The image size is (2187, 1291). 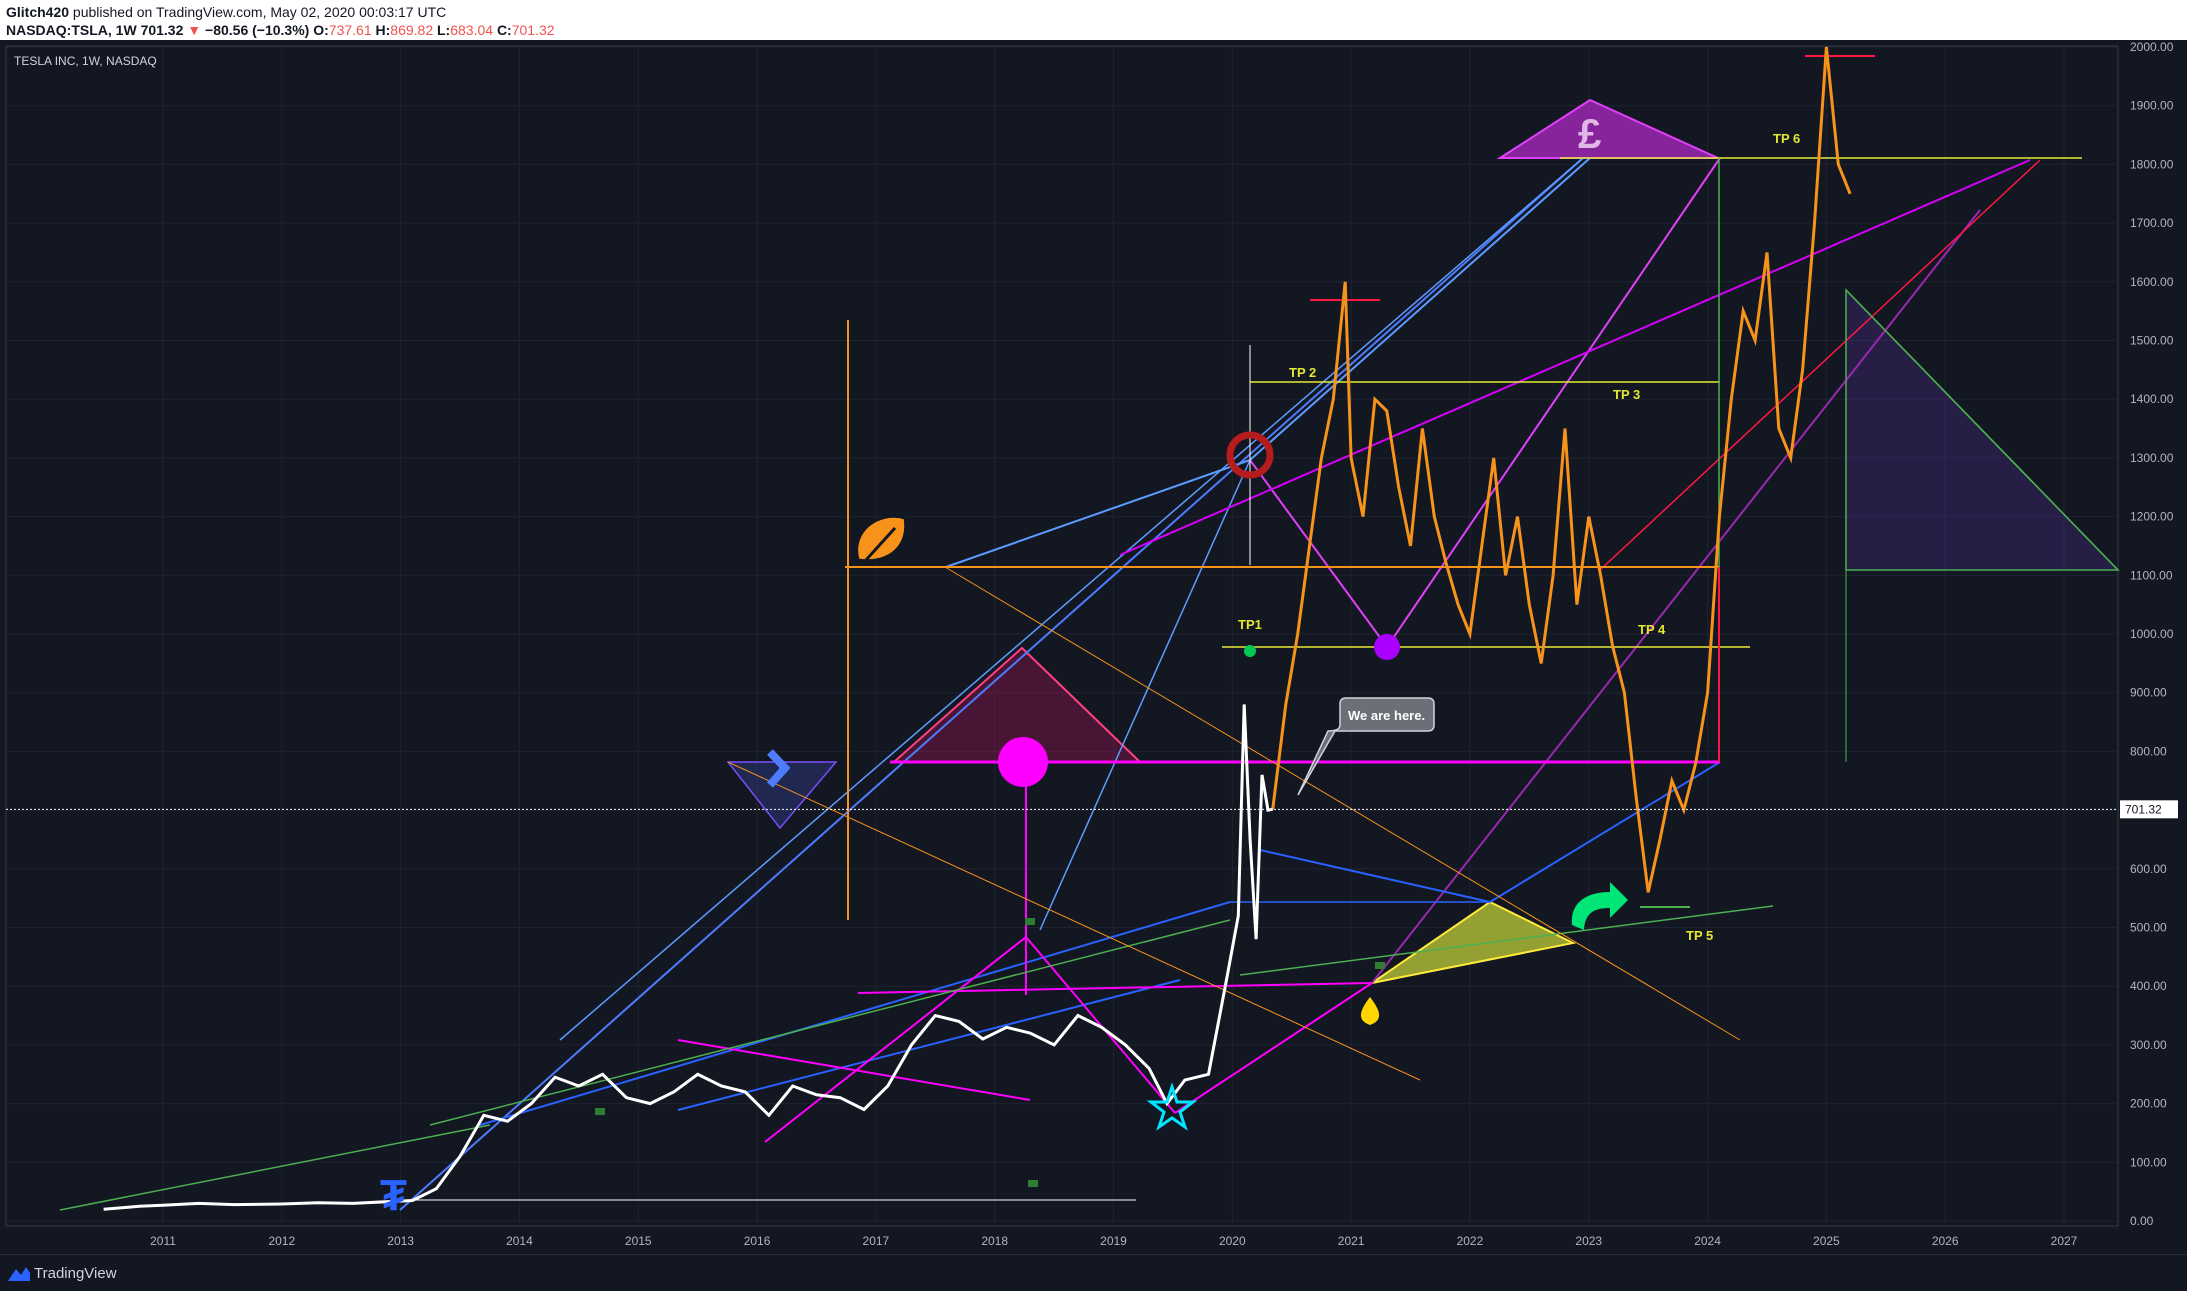 I want to click on high-label: H:, so click(x=383, y=30).